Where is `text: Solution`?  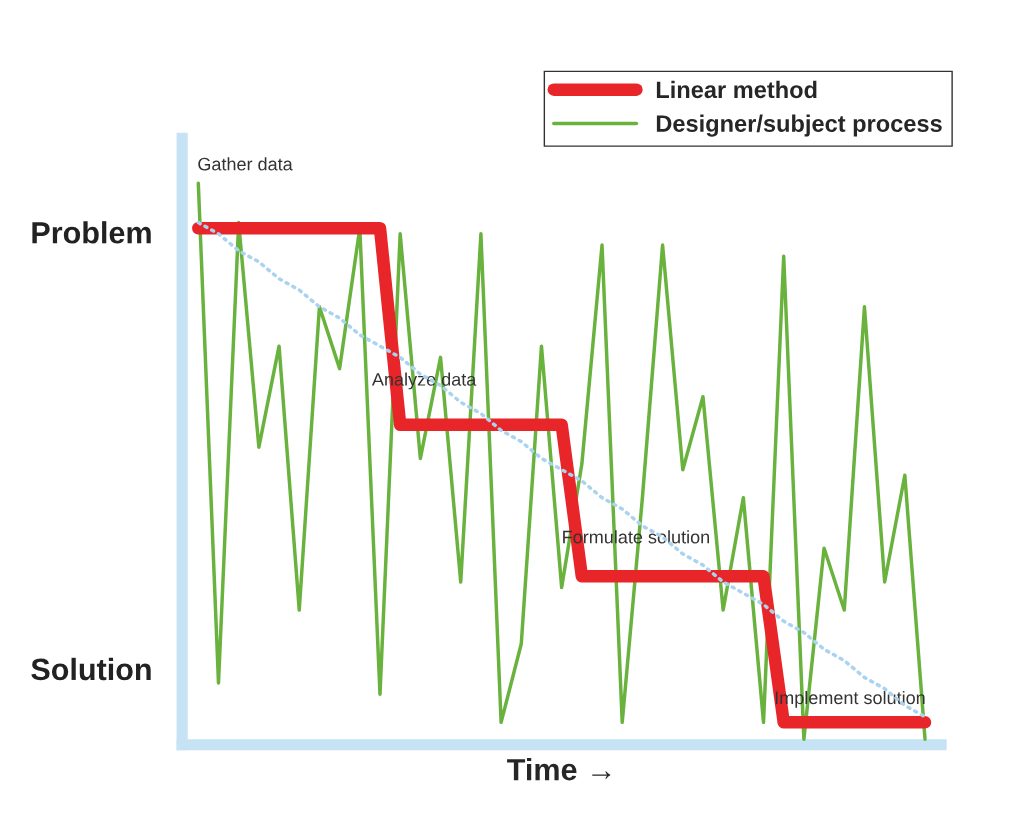 text: Solution is located at coordinates (91, 669).